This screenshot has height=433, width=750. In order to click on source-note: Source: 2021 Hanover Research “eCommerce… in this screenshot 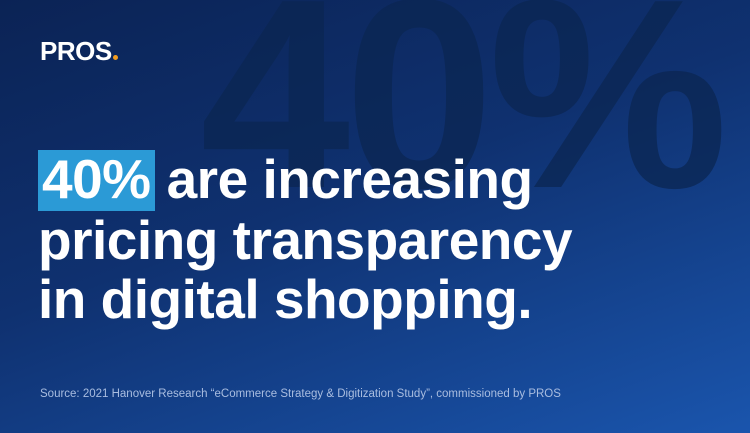, I will do `click(300, 394)`.